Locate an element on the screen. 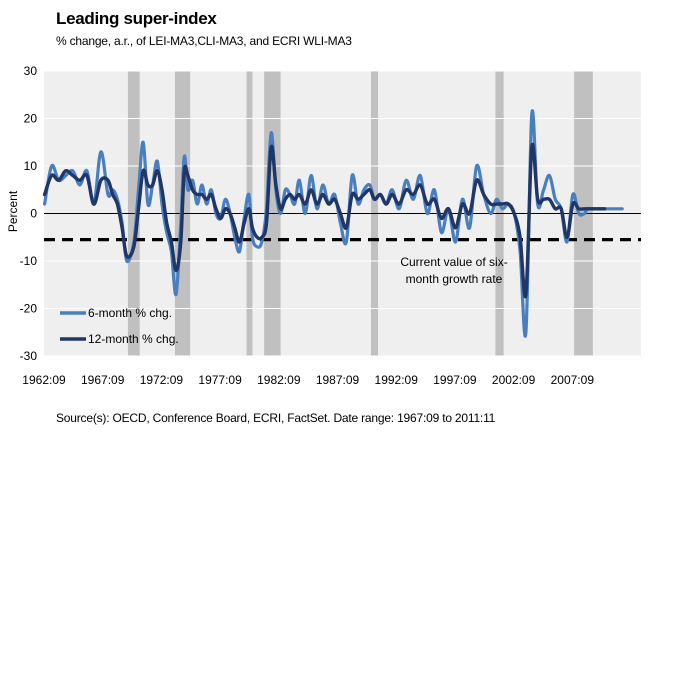  x-tick-label: 2007:09 is located at coordinates (573, 380).